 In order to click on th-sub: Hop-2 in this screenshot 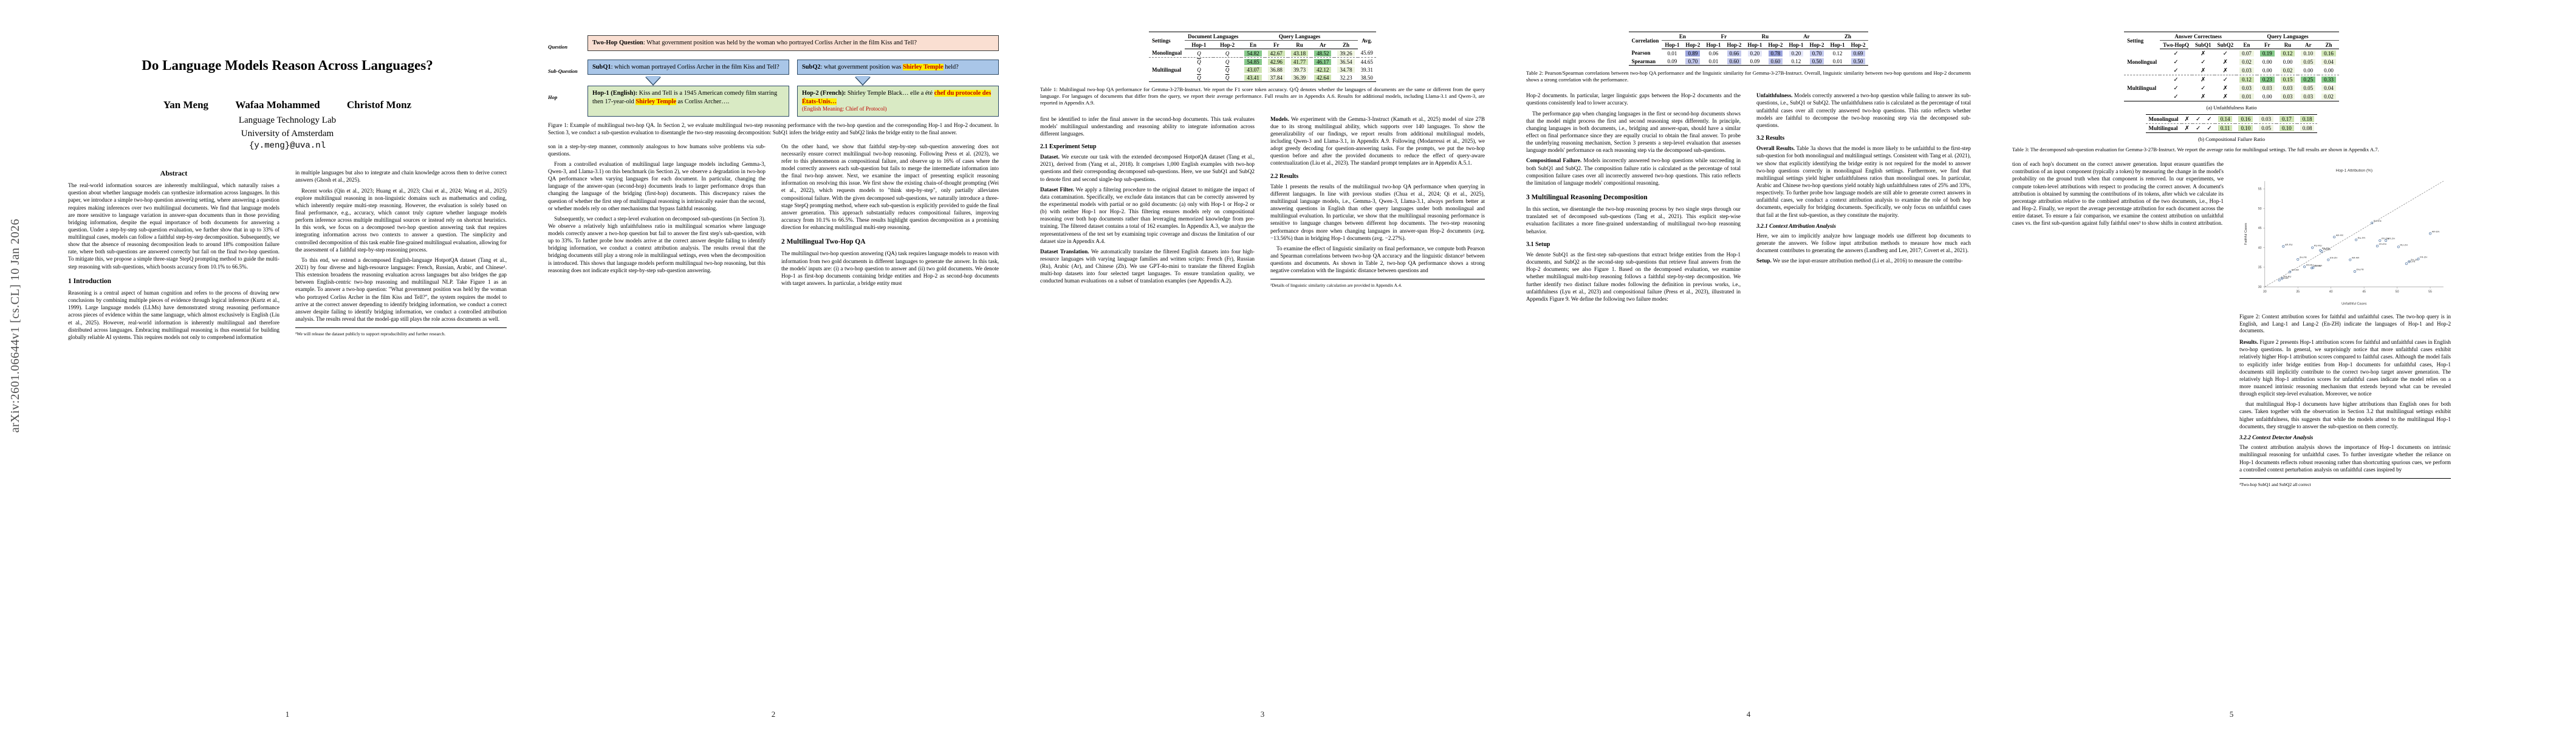, I will do `click(1693, 44)`.